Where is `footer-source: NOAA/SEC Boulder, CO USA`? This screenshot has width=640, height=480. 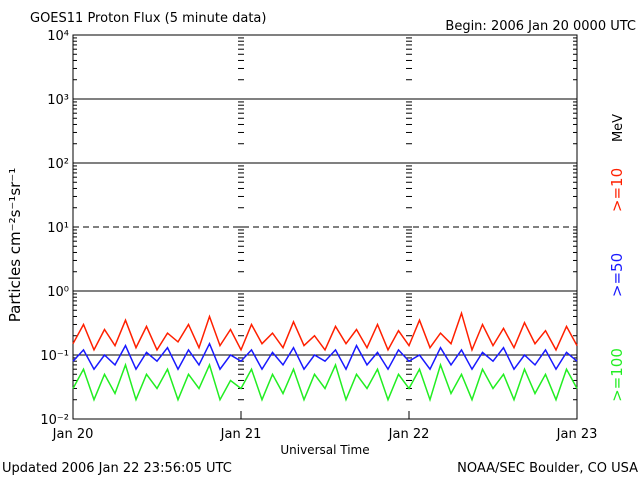 footer-source: NOAA/SEC Boulder, CO USA is located at coordinates (547, 468).